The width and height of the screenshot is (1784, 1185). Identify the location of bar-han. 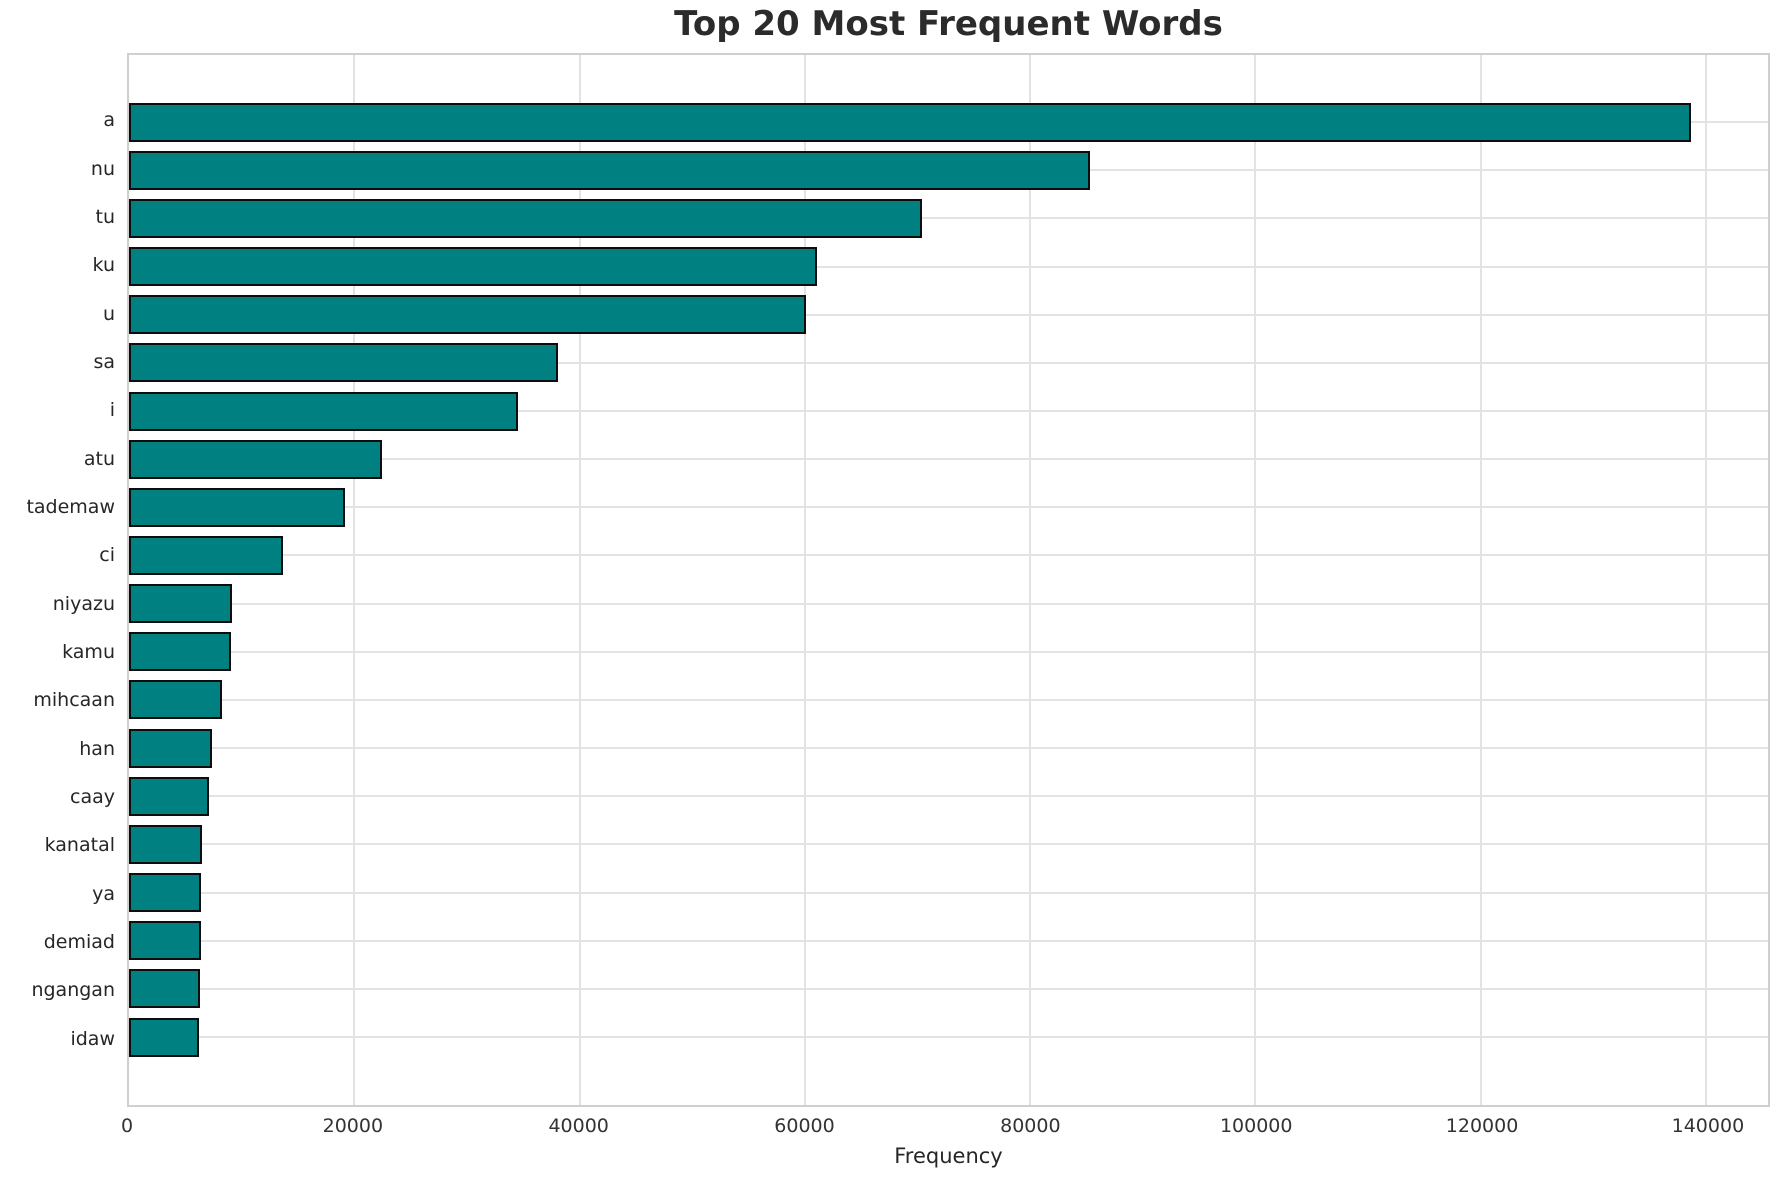
(171, 748).